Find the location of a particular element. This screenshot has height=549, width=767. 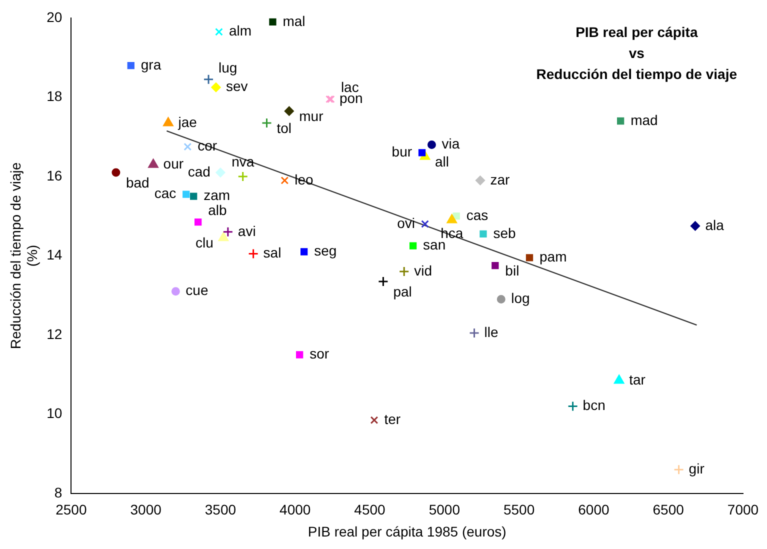

series-label: mur is located at coordinates (311, 116).